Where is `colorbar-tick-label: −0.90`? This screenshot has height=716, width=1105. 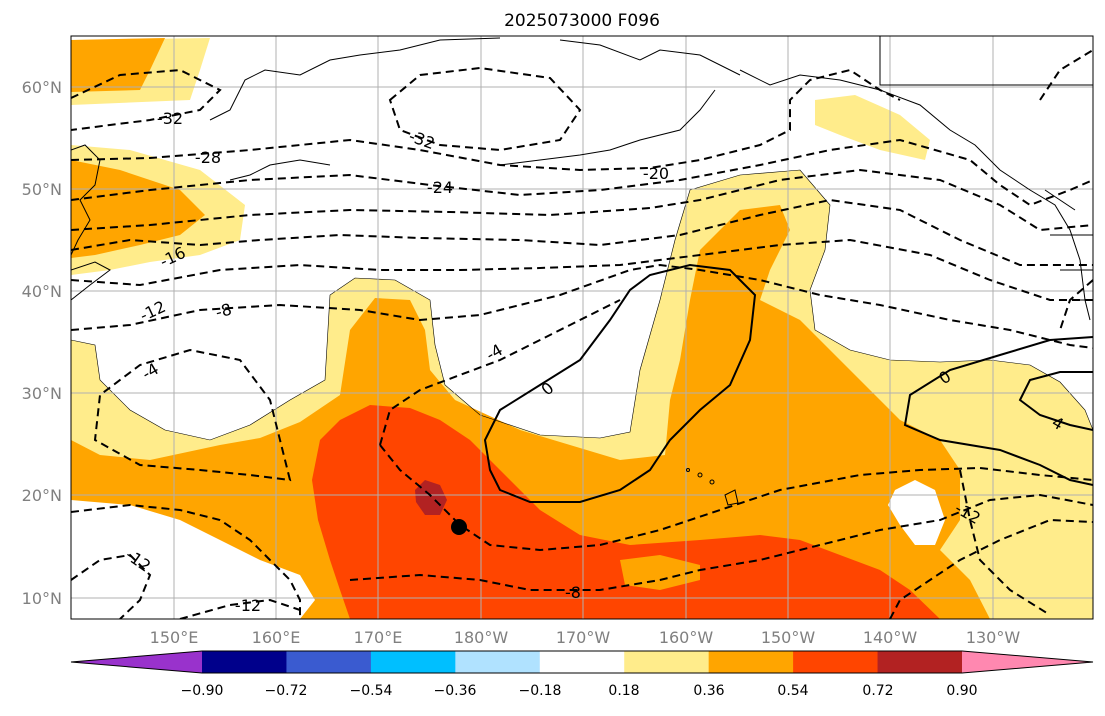 colorbar-tick-label: −0.90 is located at coordinates (202, 691).